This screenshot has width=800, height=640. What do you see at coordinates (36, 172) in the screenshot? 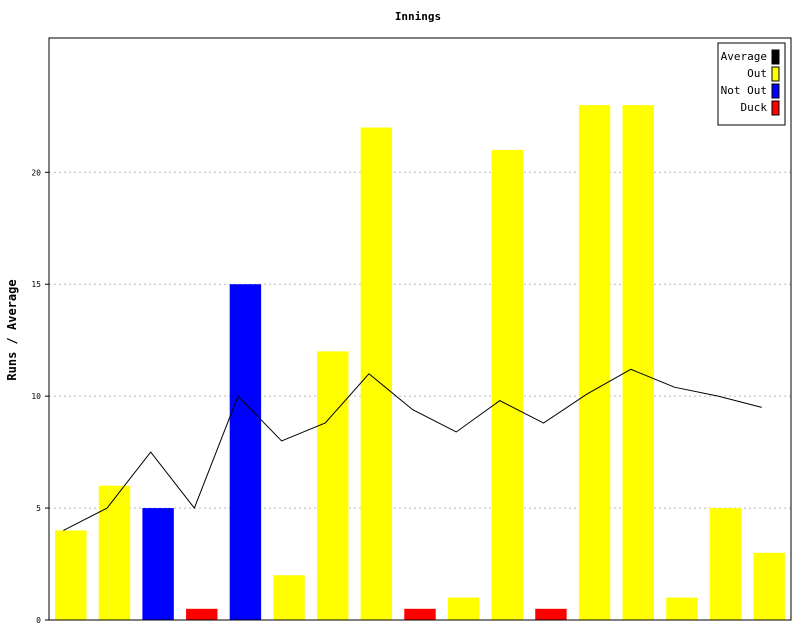
I see `y-tick-label: 20` at bounding box center [36, 172].